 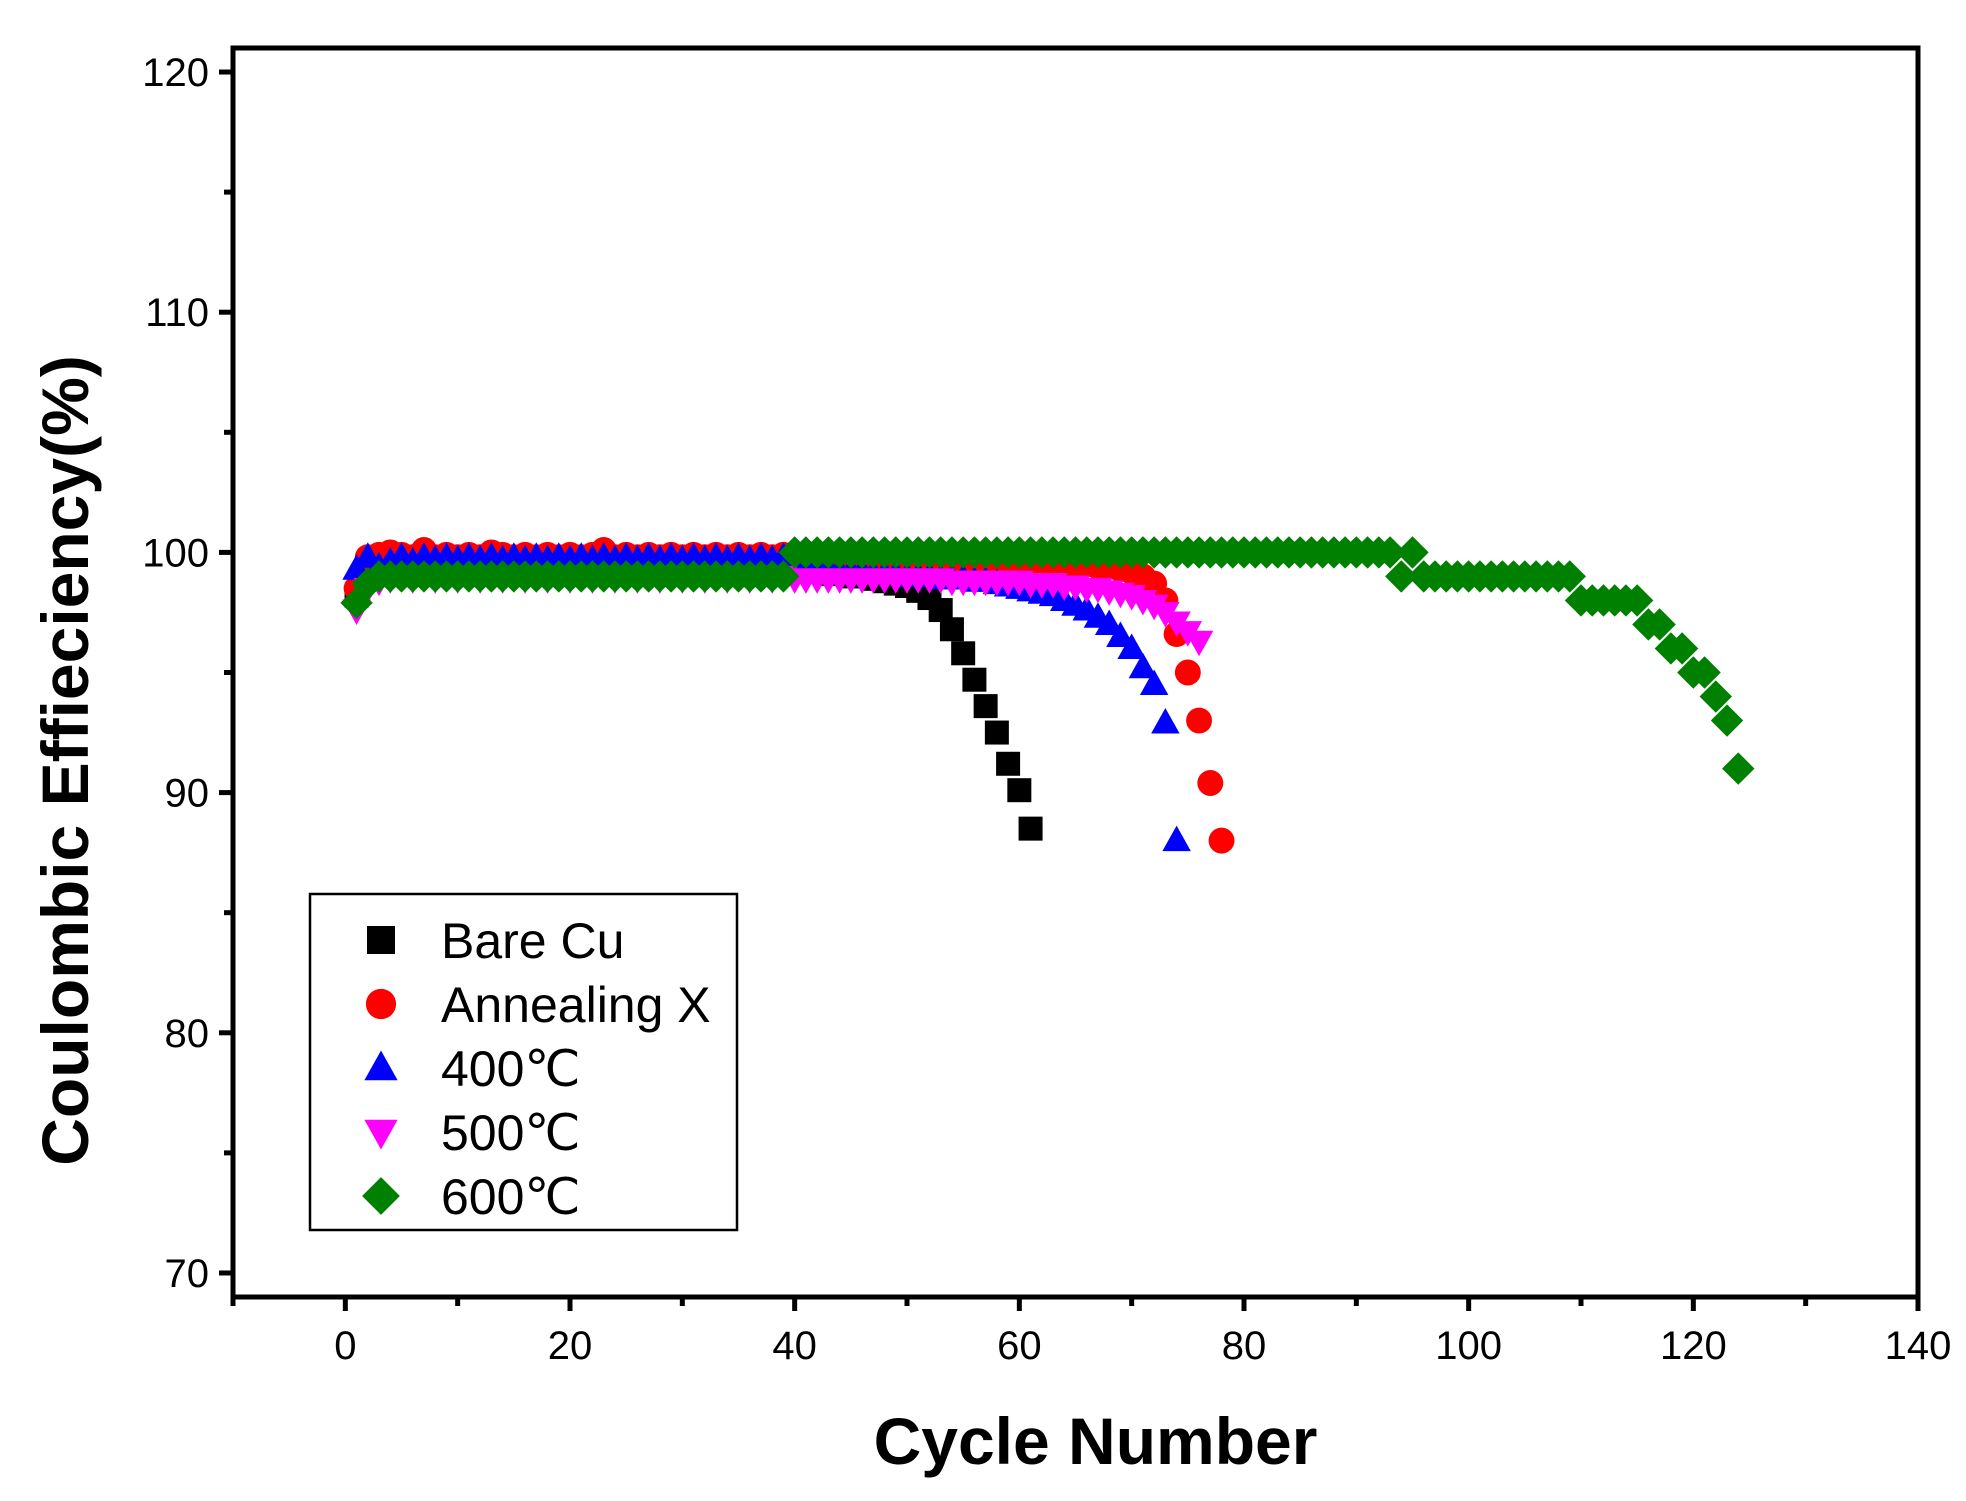 What do you see at coordinates (511, 1197) in the screenshot?
I see `legend-label: 600℃` at bounding box center [511, 1197].